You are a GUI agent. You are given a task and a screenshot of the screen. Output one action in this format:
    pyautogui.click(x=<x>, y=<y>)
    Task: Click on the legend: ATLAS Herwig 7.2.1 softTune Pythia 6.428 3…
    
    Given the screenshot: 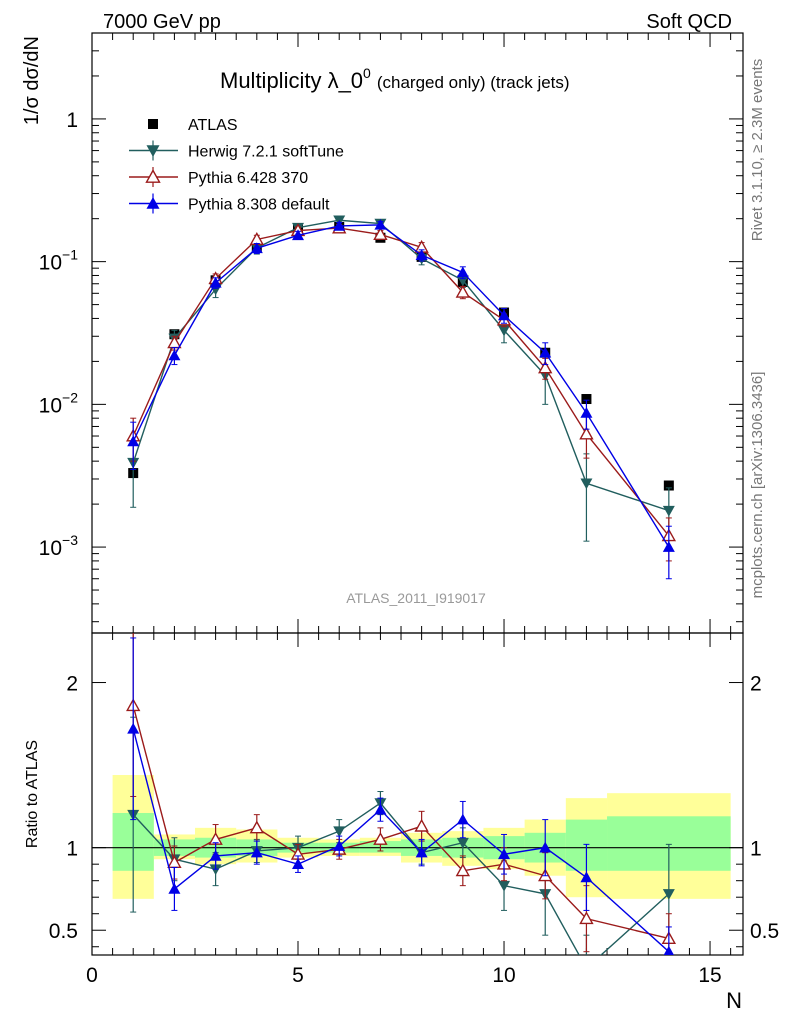 What is the action you would take?
    pyautogui.click(x=236, y=165)
    